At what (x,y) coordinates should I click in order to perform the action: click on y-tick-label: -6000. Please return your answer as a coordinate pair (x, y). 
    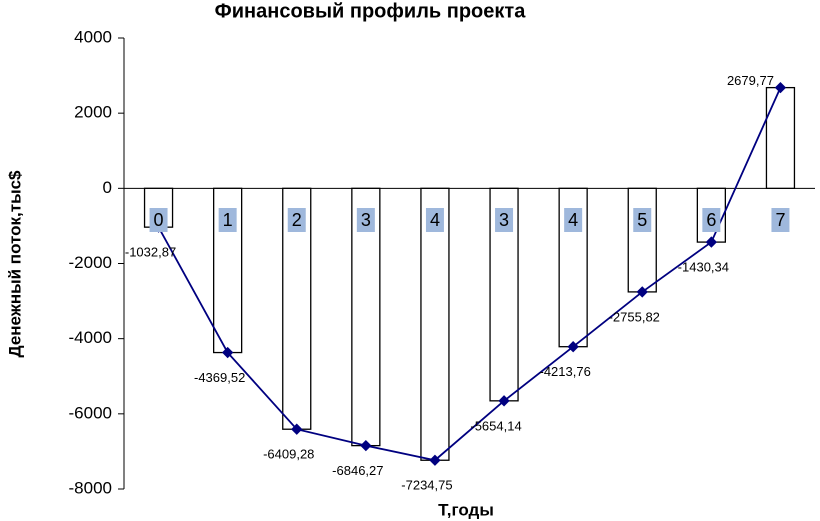
    Looking at the image, I should click on (90, 412).